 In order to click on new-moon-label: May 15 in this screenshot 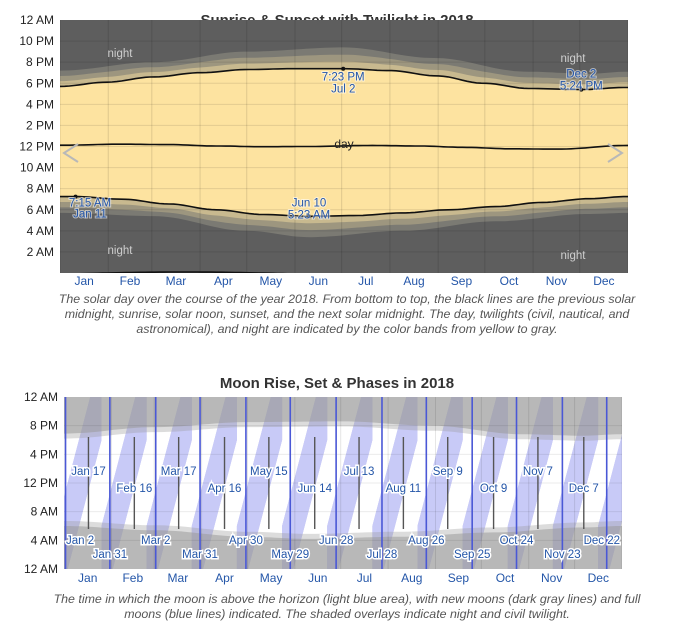, I will do `click(269, 472)`.